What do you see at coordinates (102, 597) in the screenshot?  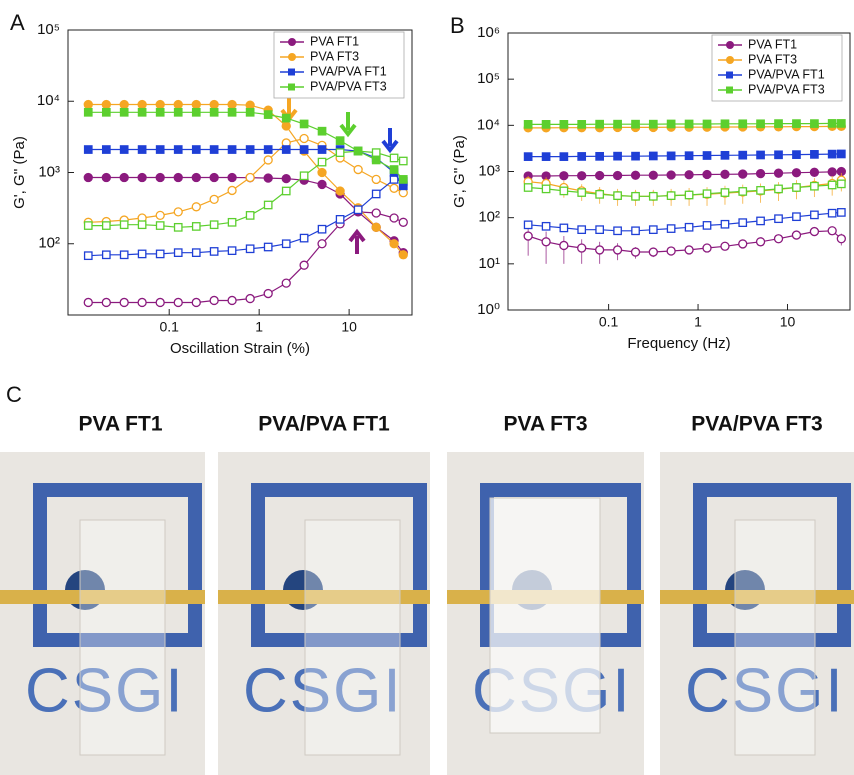 I see `rod` at bounding box center [102, 597].